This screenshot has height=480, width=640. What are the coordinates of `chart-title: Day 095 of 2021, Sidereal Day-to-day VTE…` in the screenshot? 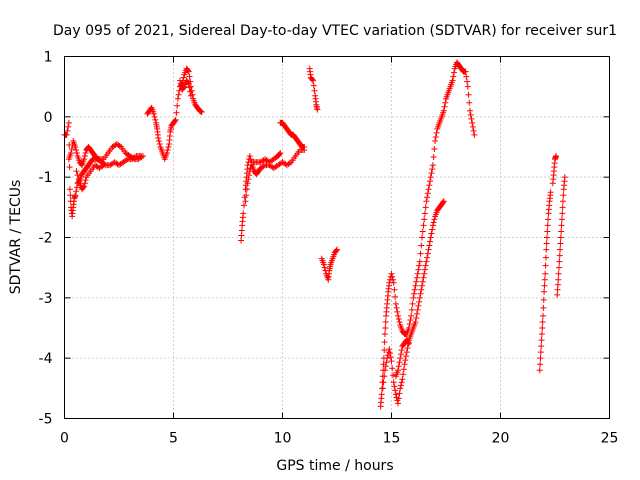 It's located at (335, 31).